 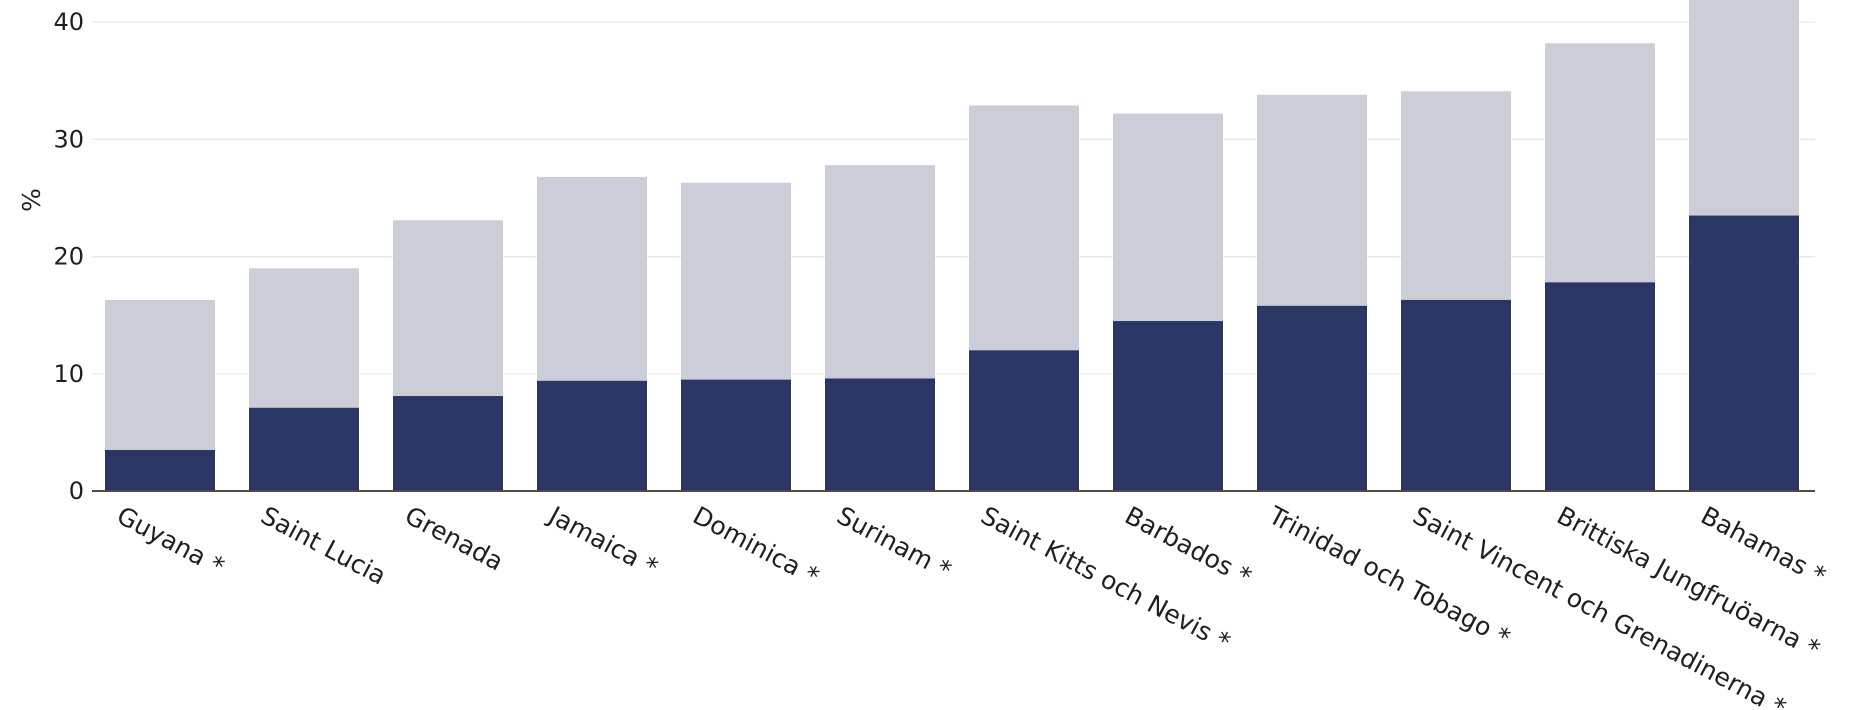 I want to click on x-tick-label: Dominica *, so click(x=756, y=546).